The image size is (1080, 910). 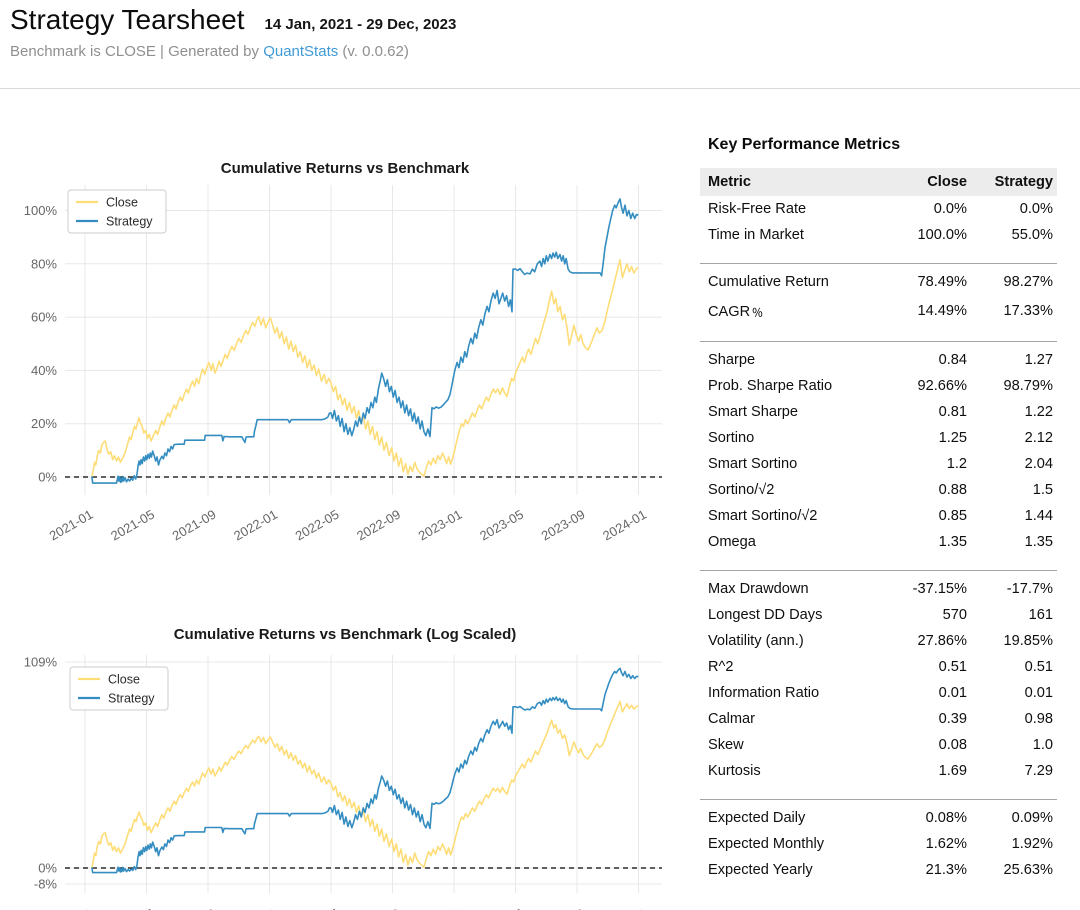 What do you see at coordinates (317, 908) in the screenshot?
I see `x-tick-label: 2022-05` at bounding box center [317, 908].